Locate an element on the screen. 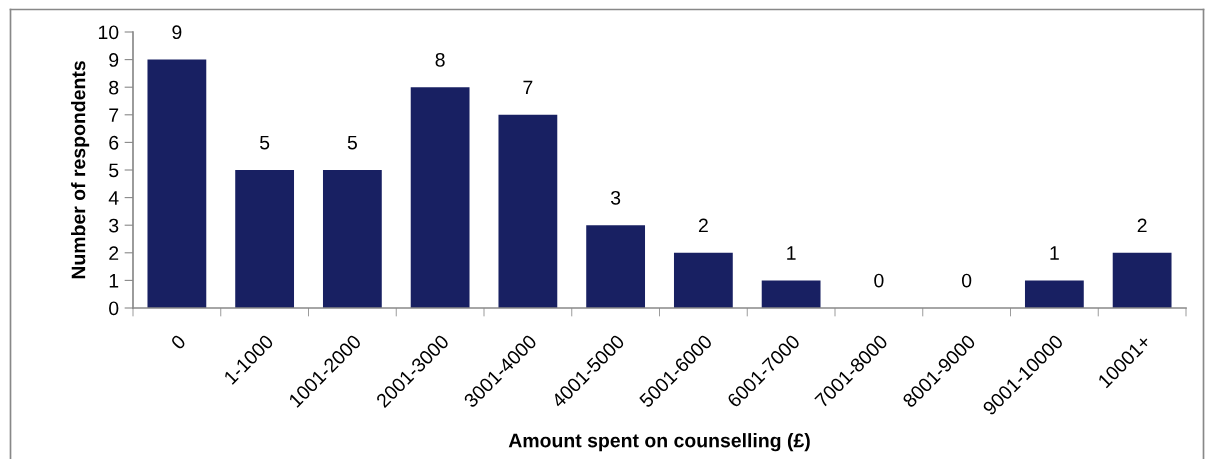 The width and height of the screenshot is (1209, 459). y-tick-label: 9 is located at coordinates (114, 60).